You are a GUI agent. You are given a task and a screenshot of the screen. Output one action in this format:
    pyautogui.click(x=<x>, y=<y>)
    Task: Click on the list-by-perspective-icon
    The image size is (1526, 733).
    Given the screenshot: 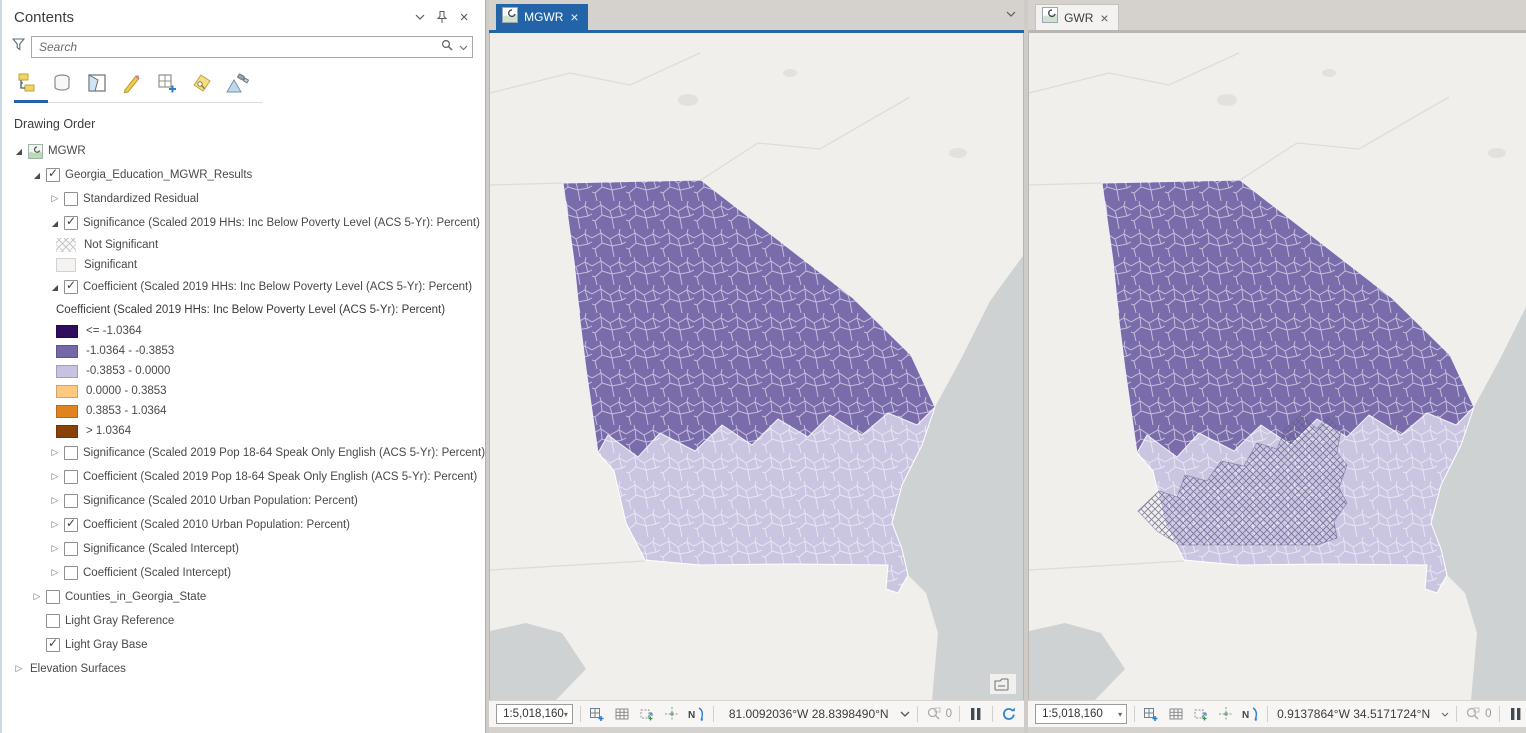 What is the action you would take?
    pyautogui.click(x=237, y=83)
    